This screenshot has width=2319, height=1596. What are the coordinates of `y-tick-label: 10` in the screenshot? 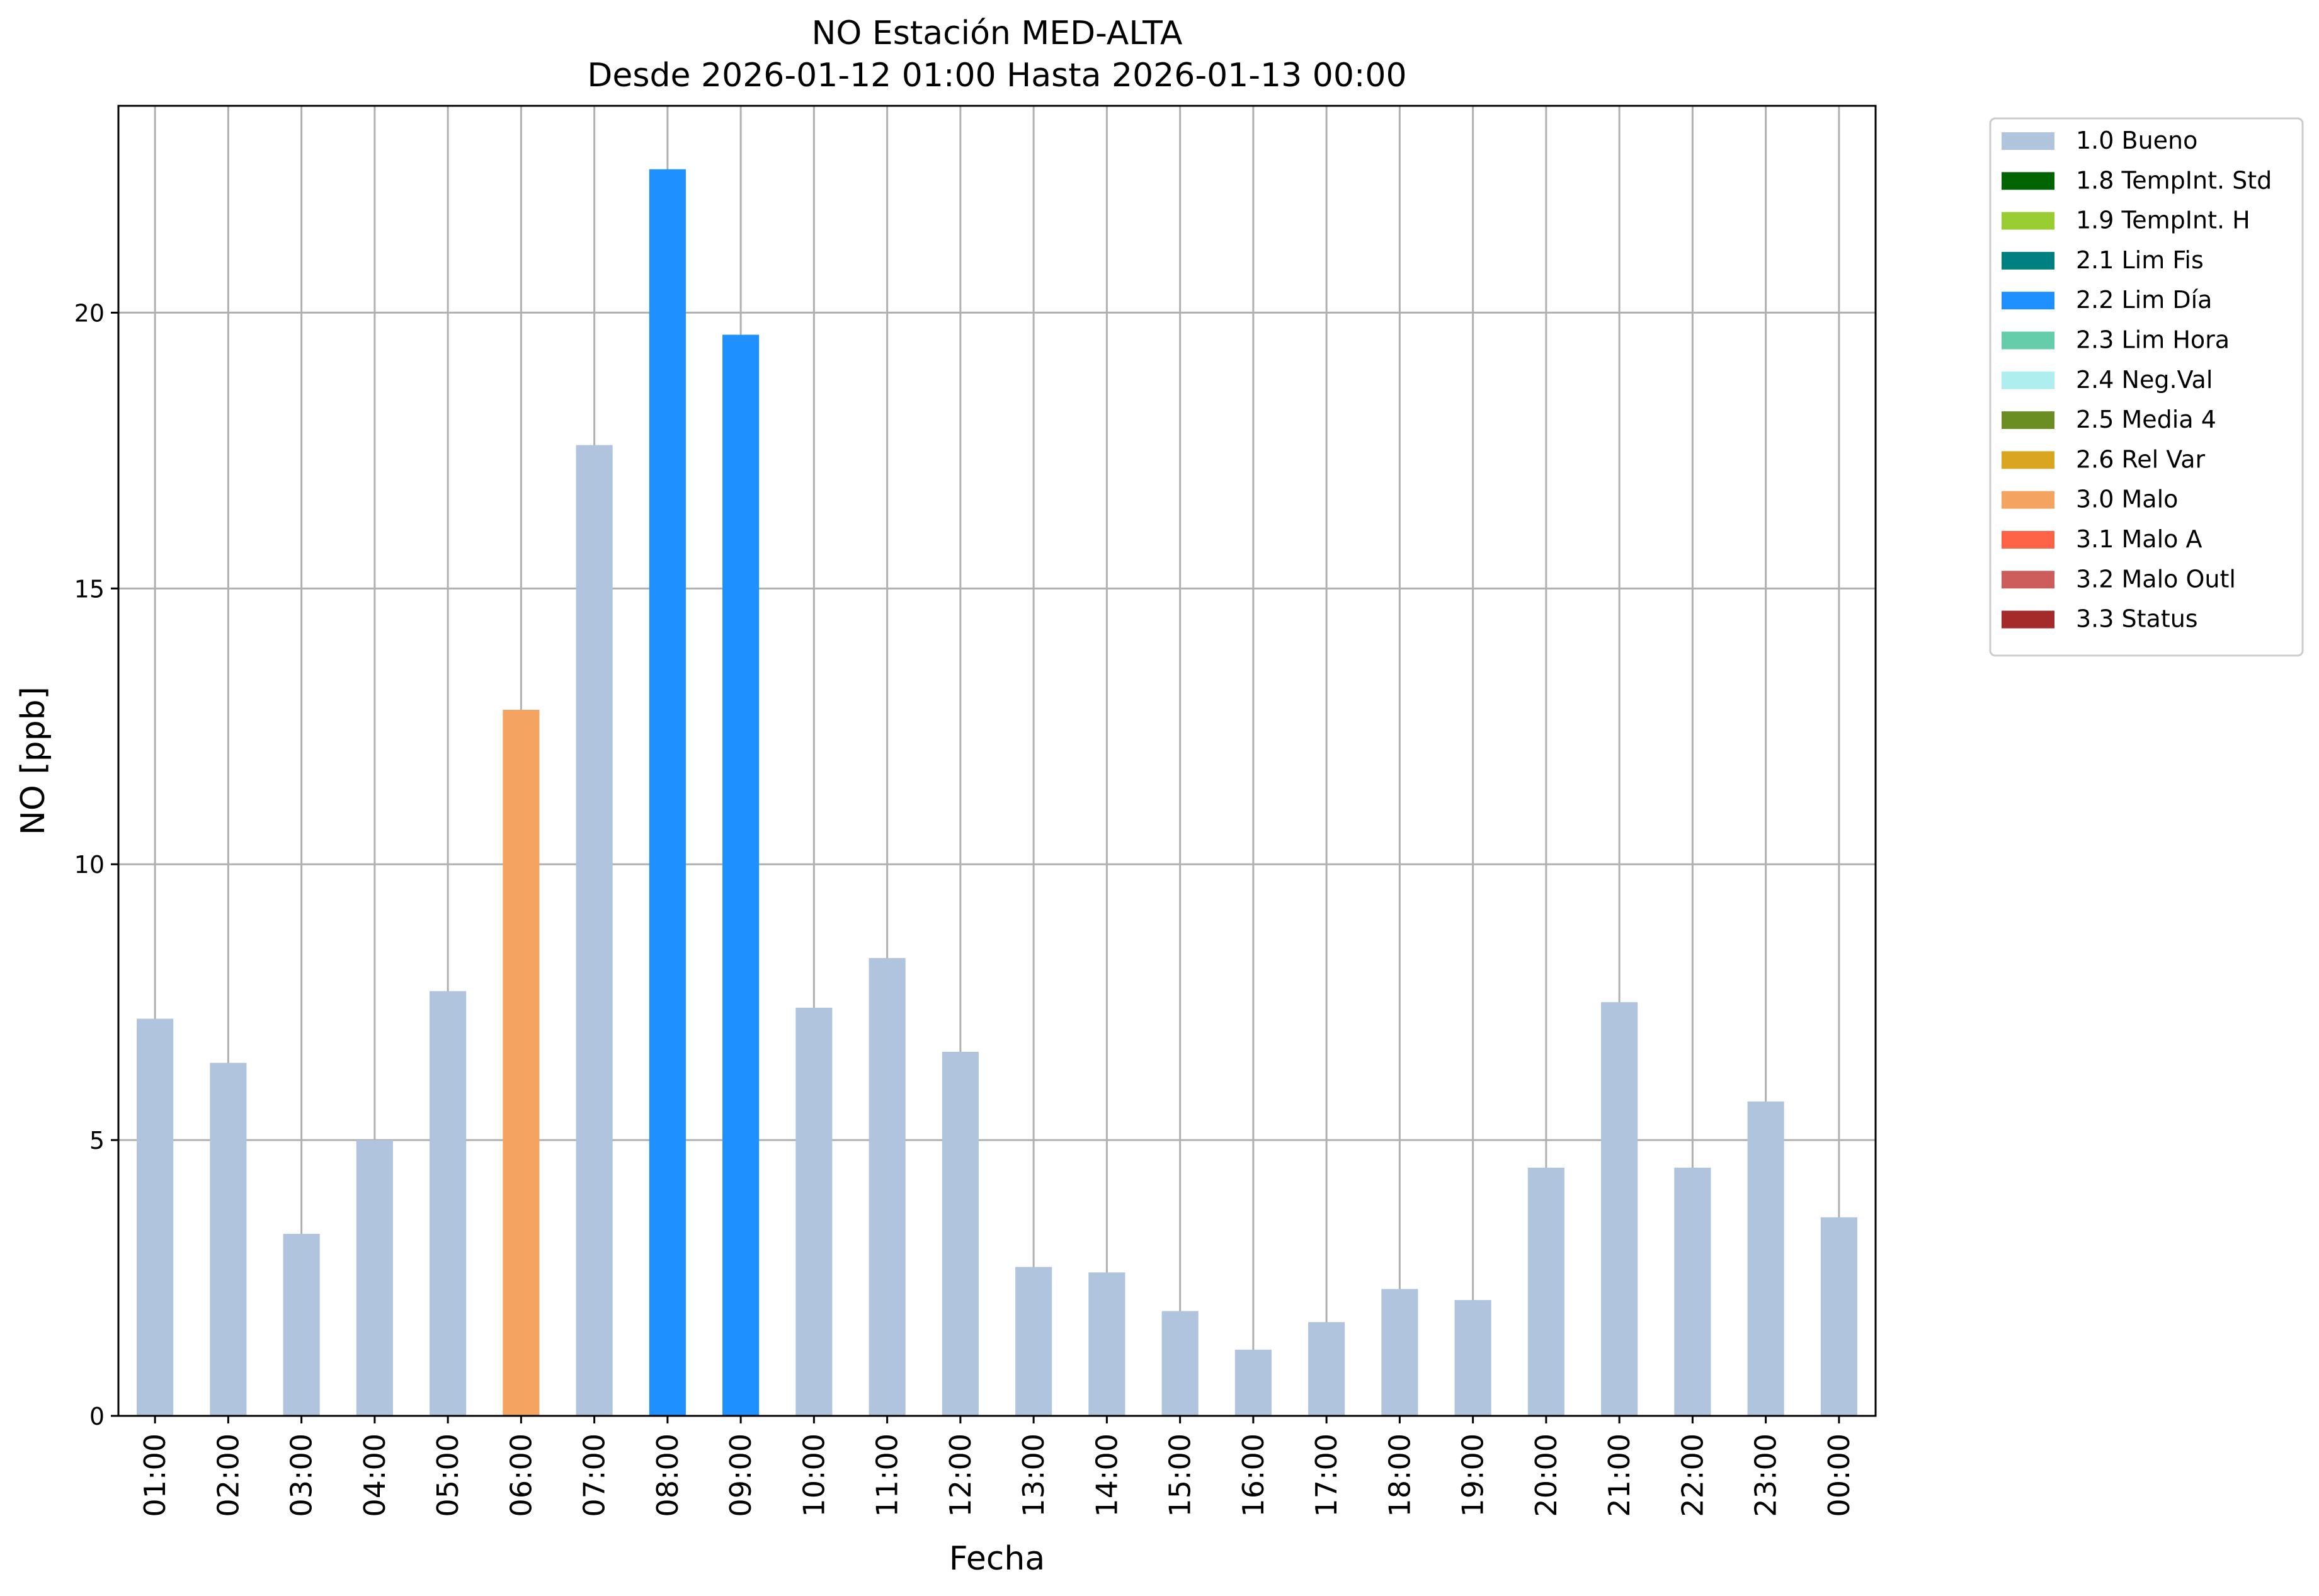 It's located at (89, 865).